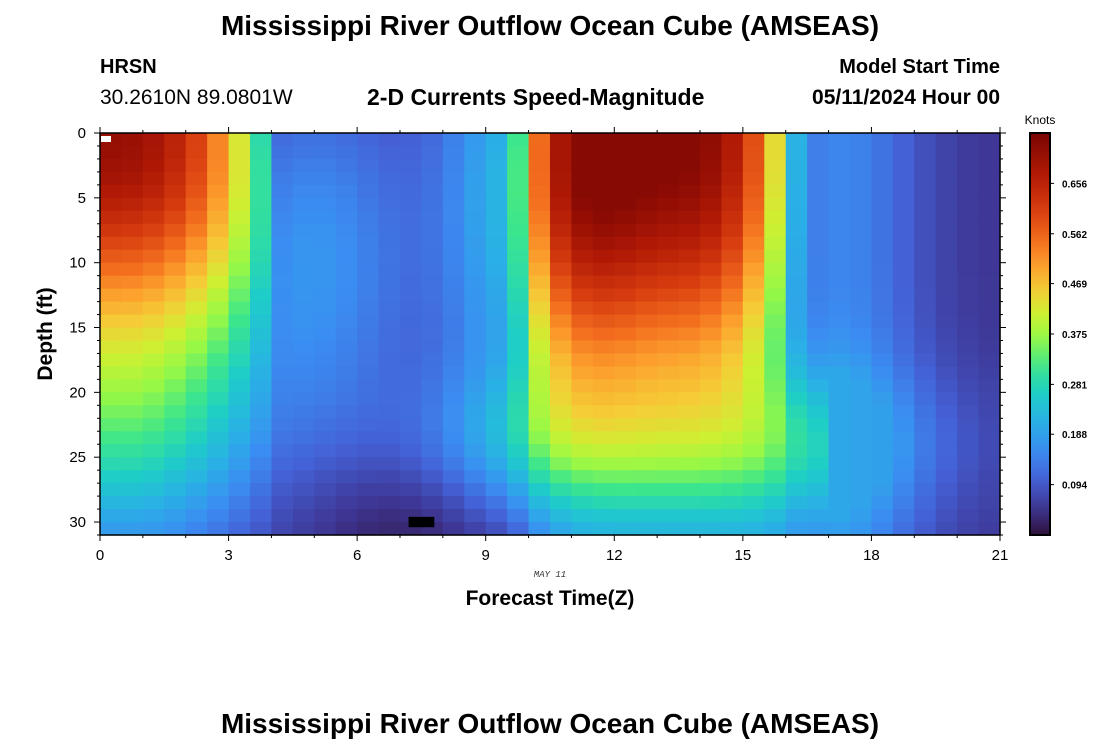 The height and width of the screenshot is (750, 1100). I want to click on colorbar-tick-label: 0.281, so click(1074, 385).